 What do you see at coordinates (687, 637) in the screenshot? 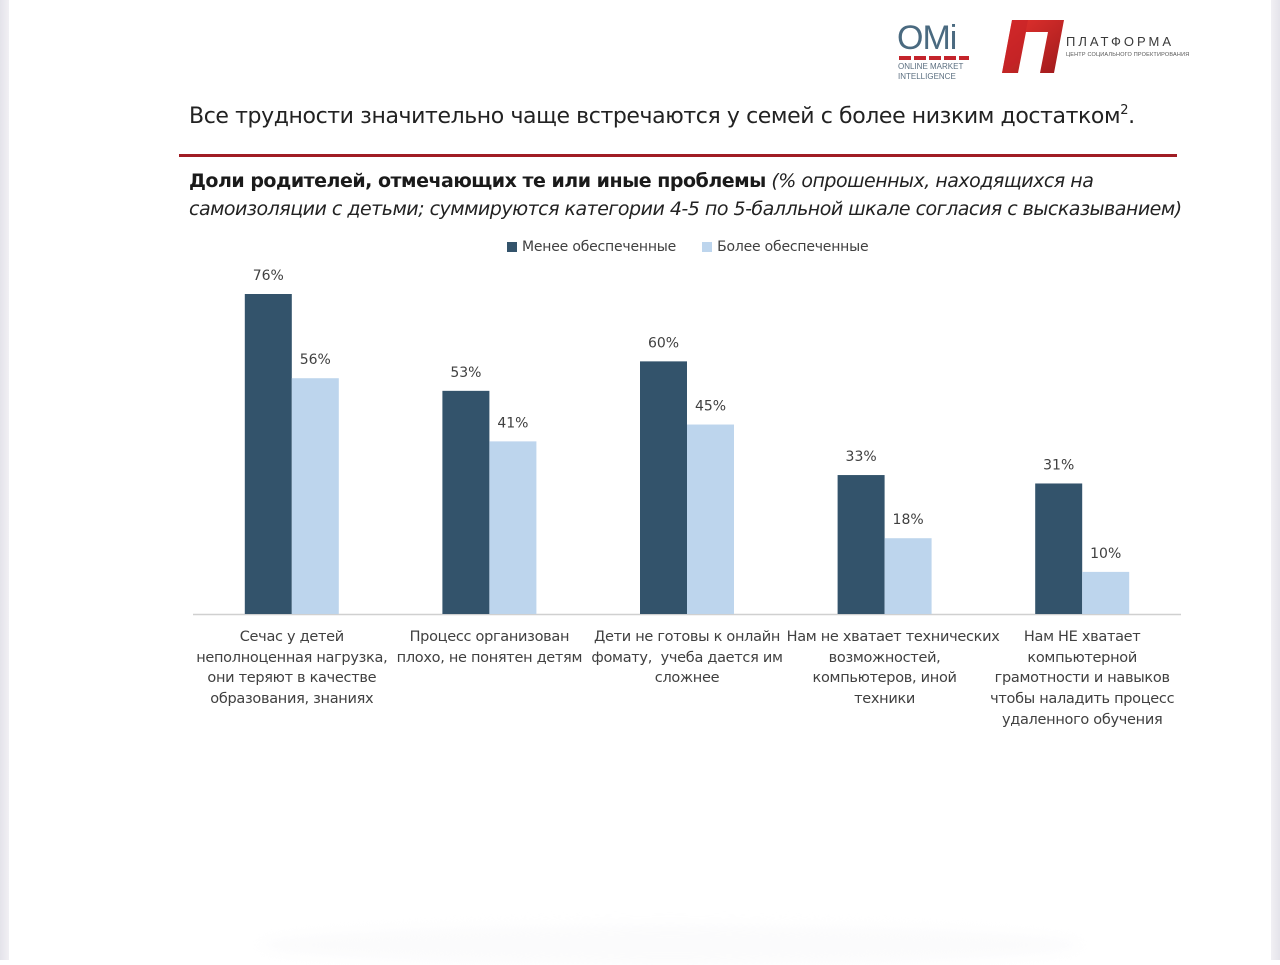
I see `category-label-line: Дети не готовы к онлайн` at bounding box center [687, 637].